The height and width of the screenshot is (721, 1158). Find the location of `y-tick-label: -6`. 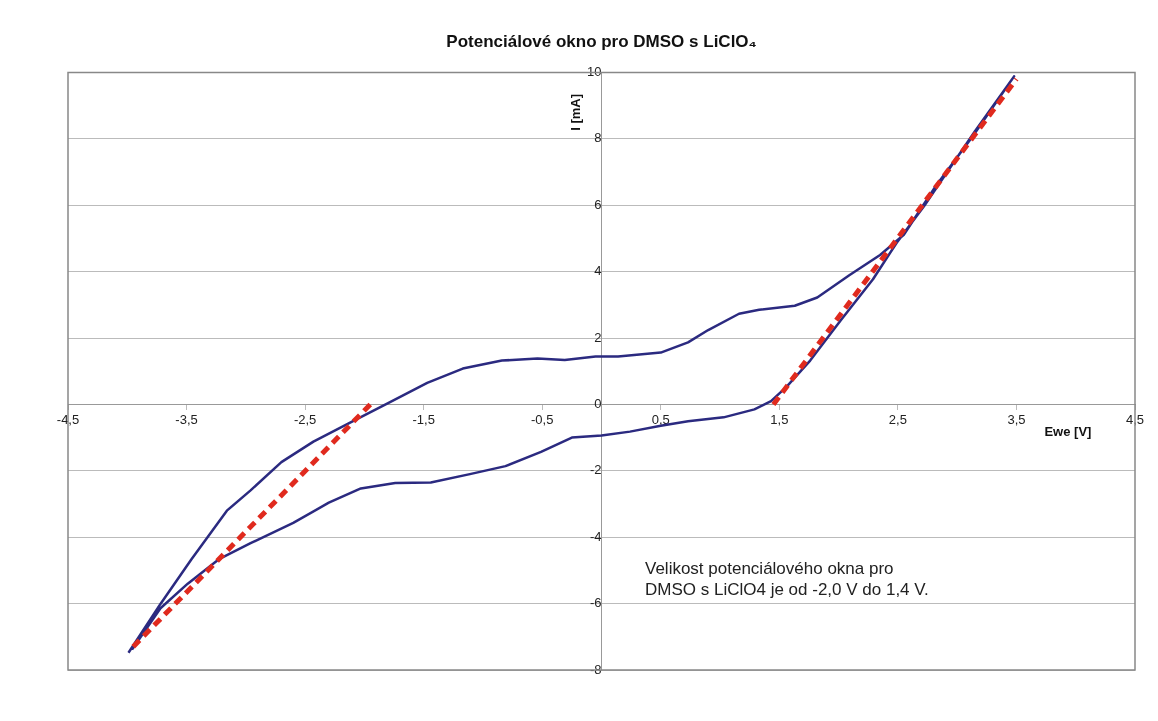

y-tick-label: -6 is located at coordinates (595, 603).